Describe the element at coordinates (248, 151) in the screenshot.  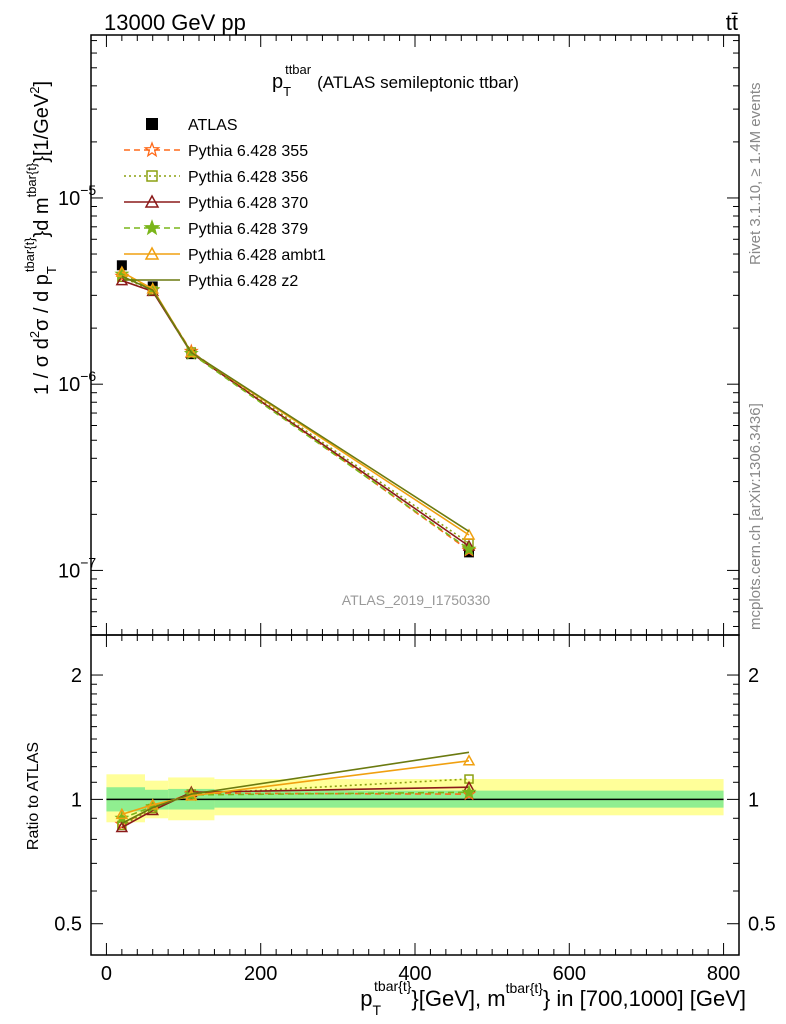
I see `legend-label: Pythia 6.428 355` at that location.